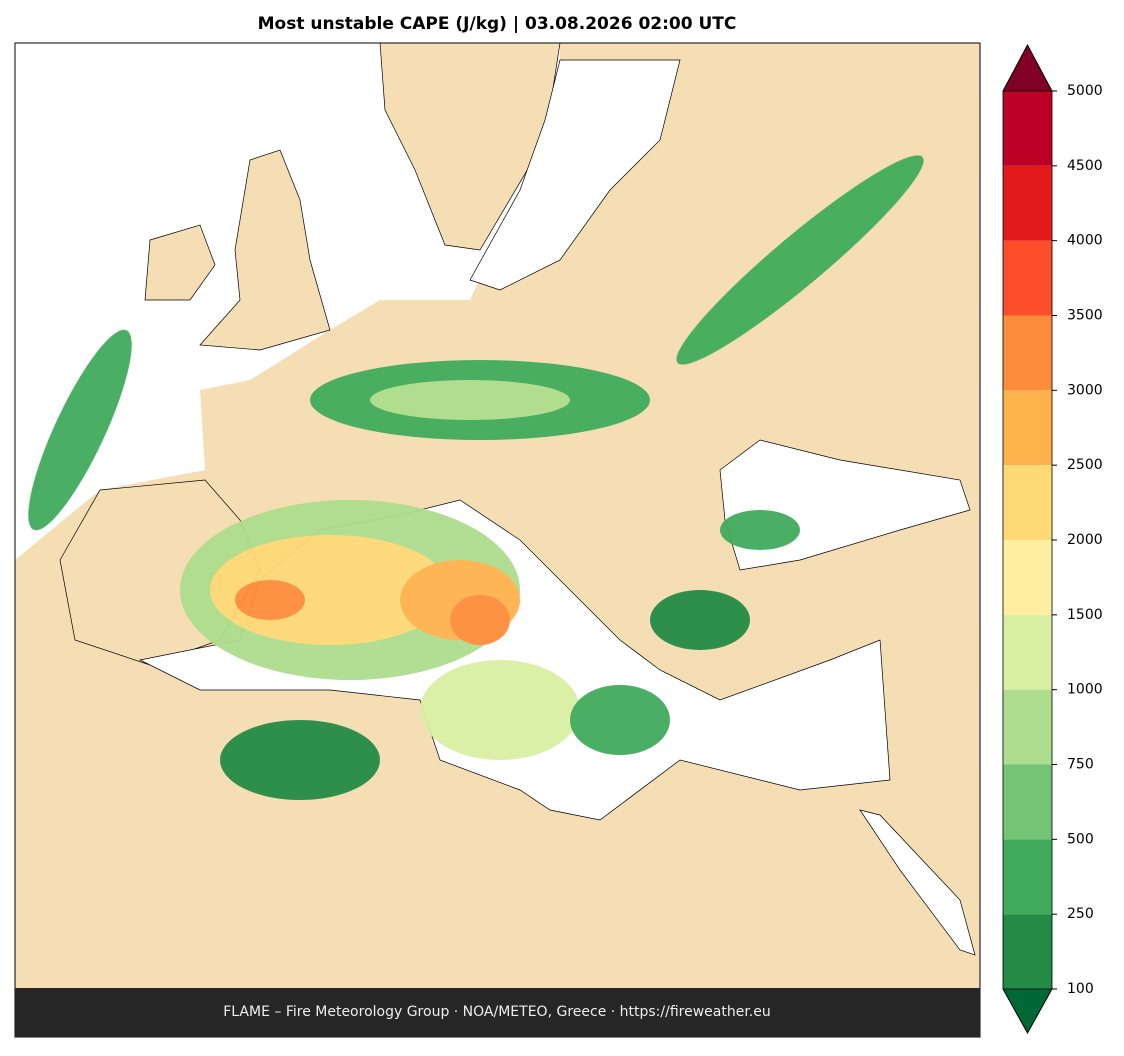 The image size is (1124, 1056). I want to click on colorbar-tick-label: 1500, so click(1085, 615).